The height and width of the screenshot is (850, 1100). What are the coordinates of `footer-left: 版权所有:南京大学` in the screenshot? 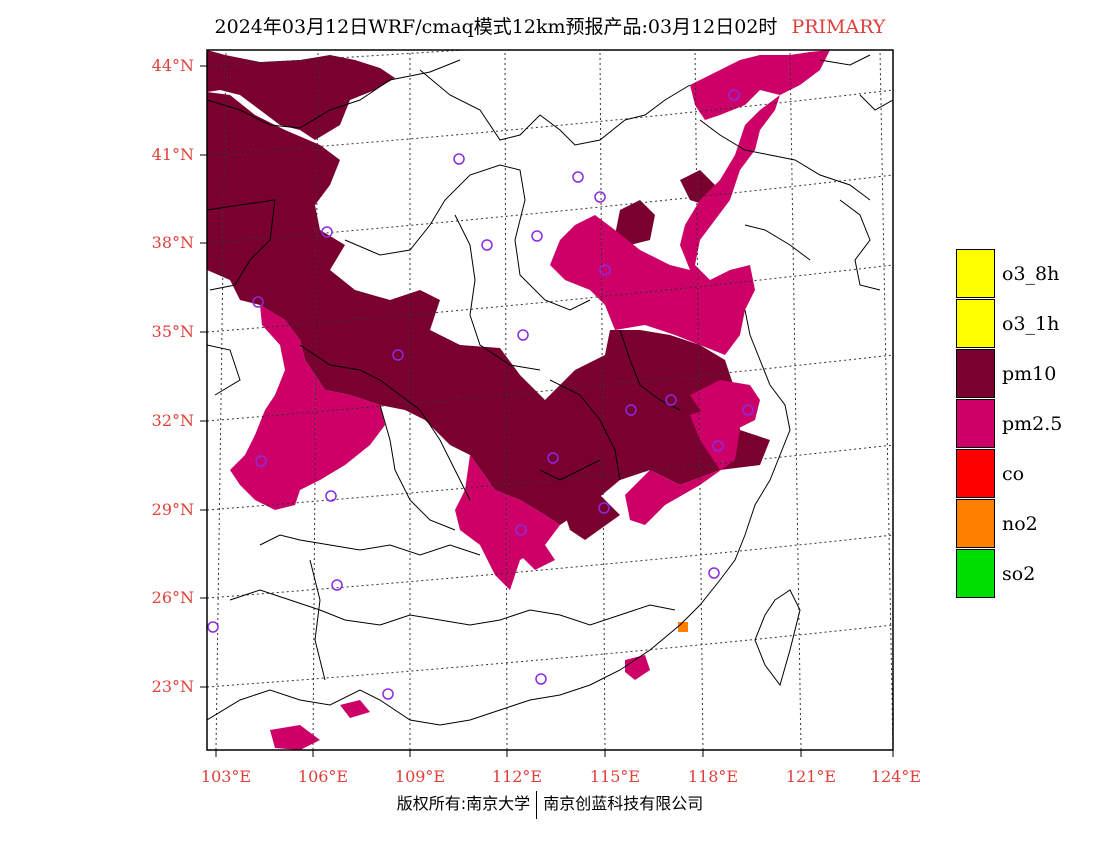 It's located at (463, 803).